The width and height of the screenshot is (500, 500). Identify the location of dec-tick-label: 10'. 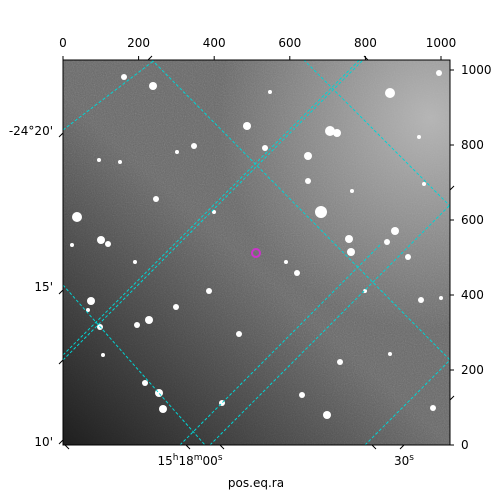
(43, 442).